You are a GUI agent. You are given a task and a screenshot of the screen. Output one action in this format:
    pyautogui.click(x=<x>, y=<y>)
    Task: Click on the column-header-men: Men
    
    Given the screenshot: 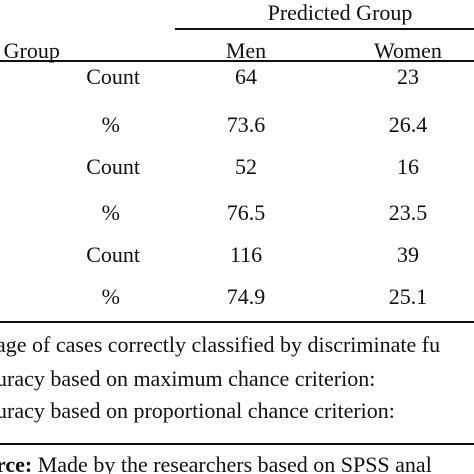 What is the action you would take?
    pyautogui.click(x=246, y=50)
    